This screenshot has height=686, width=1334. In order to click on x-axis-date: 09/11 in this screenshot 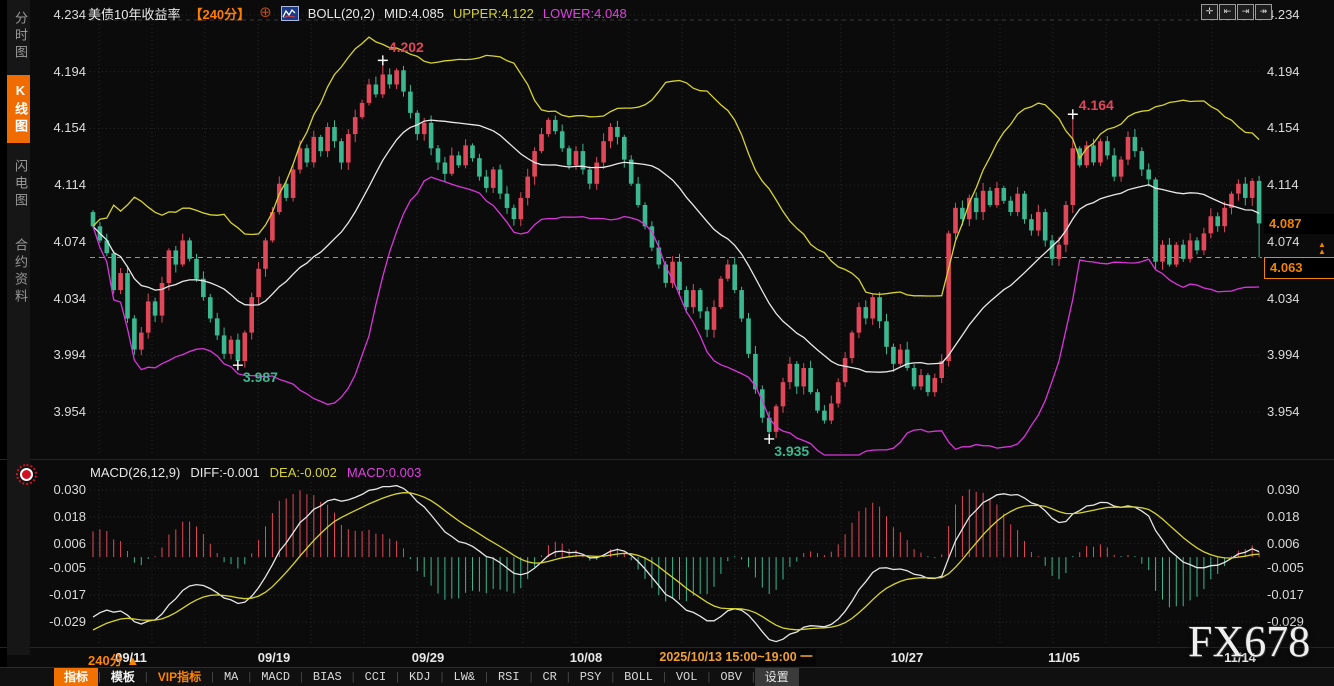, I will do `click(131, 657)`.